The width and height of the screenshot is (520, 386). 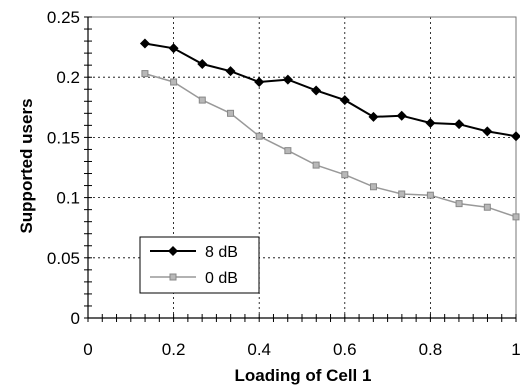 What do you see at coordinates (63, 137) in the screenshot?
I see `y-tick-label: 0.15` at bounding box center [63, 137].